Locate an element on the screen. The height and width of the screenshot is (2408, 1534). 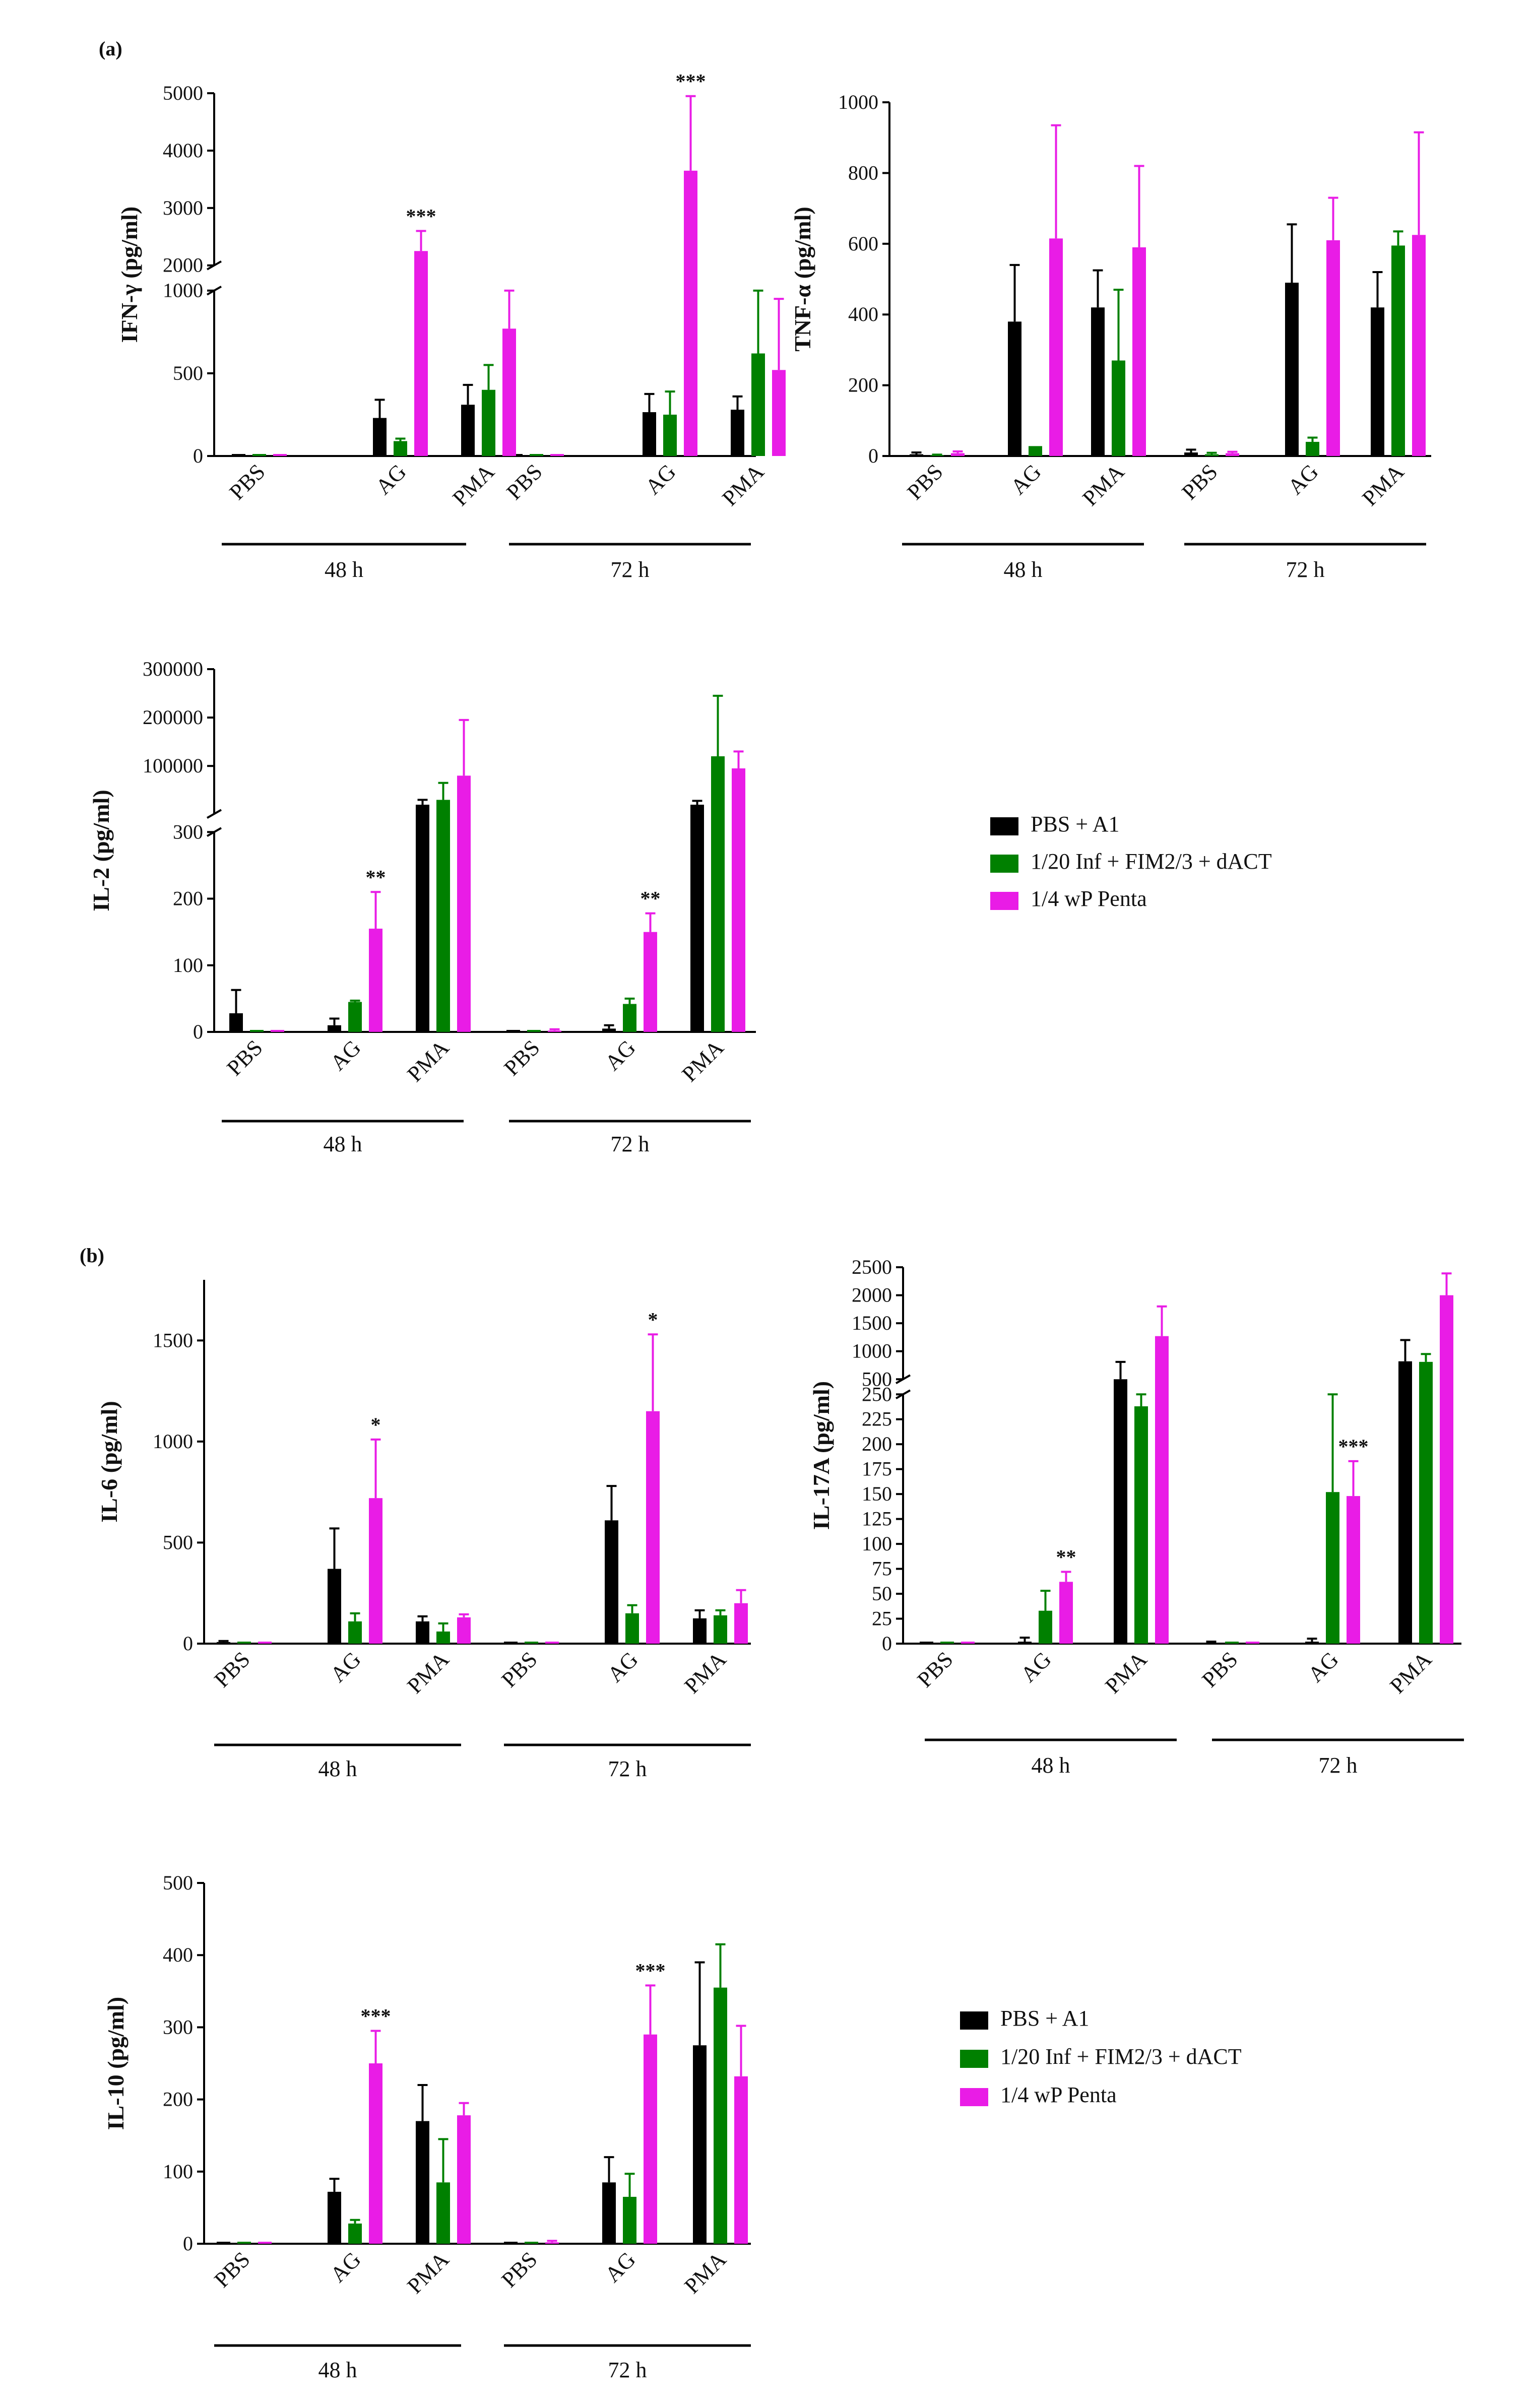
bar-il2-s0-c0 is located at coordinates (236, 1022).